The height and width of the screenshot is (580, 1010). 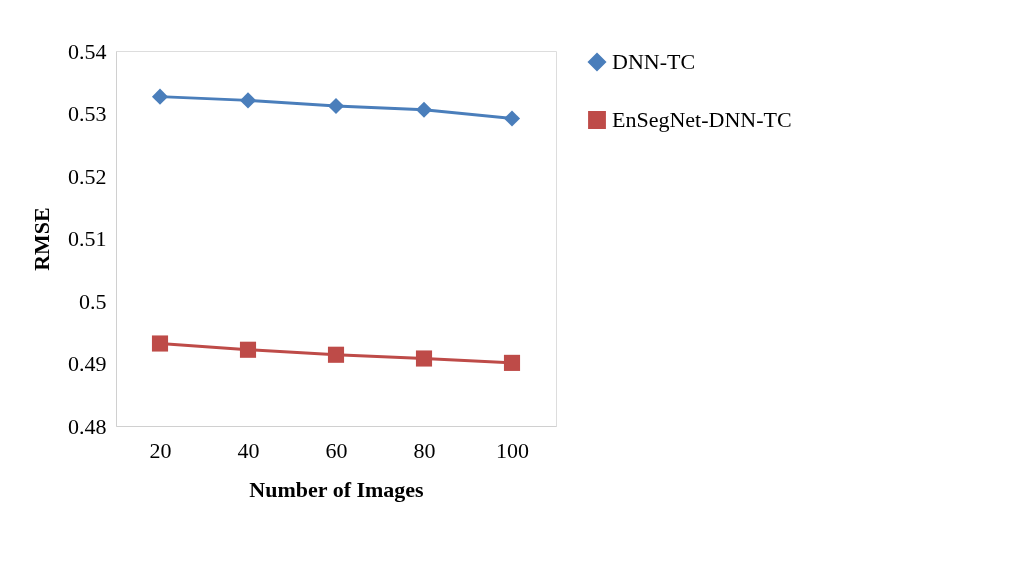 What do you see at coordinates (41, 239) in the screenshot?
I see `y-axis-title: RMSE` at bounding box center [41, 239].